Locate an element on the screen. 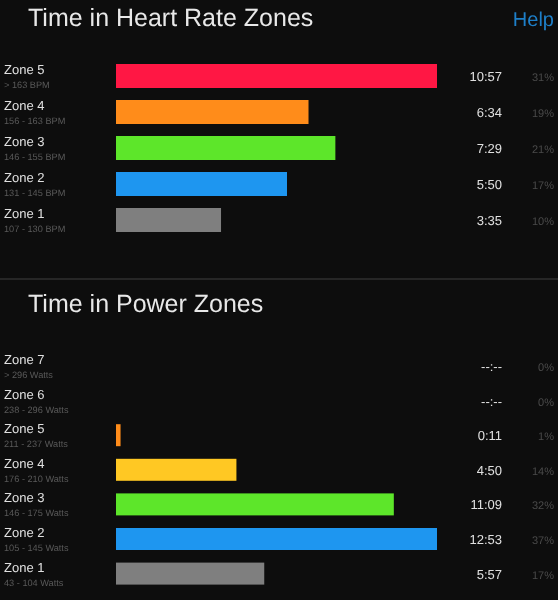 This screenshot has width=558, height=600. chart-title: Time in Power Zones is located at coordinates (146, 304).